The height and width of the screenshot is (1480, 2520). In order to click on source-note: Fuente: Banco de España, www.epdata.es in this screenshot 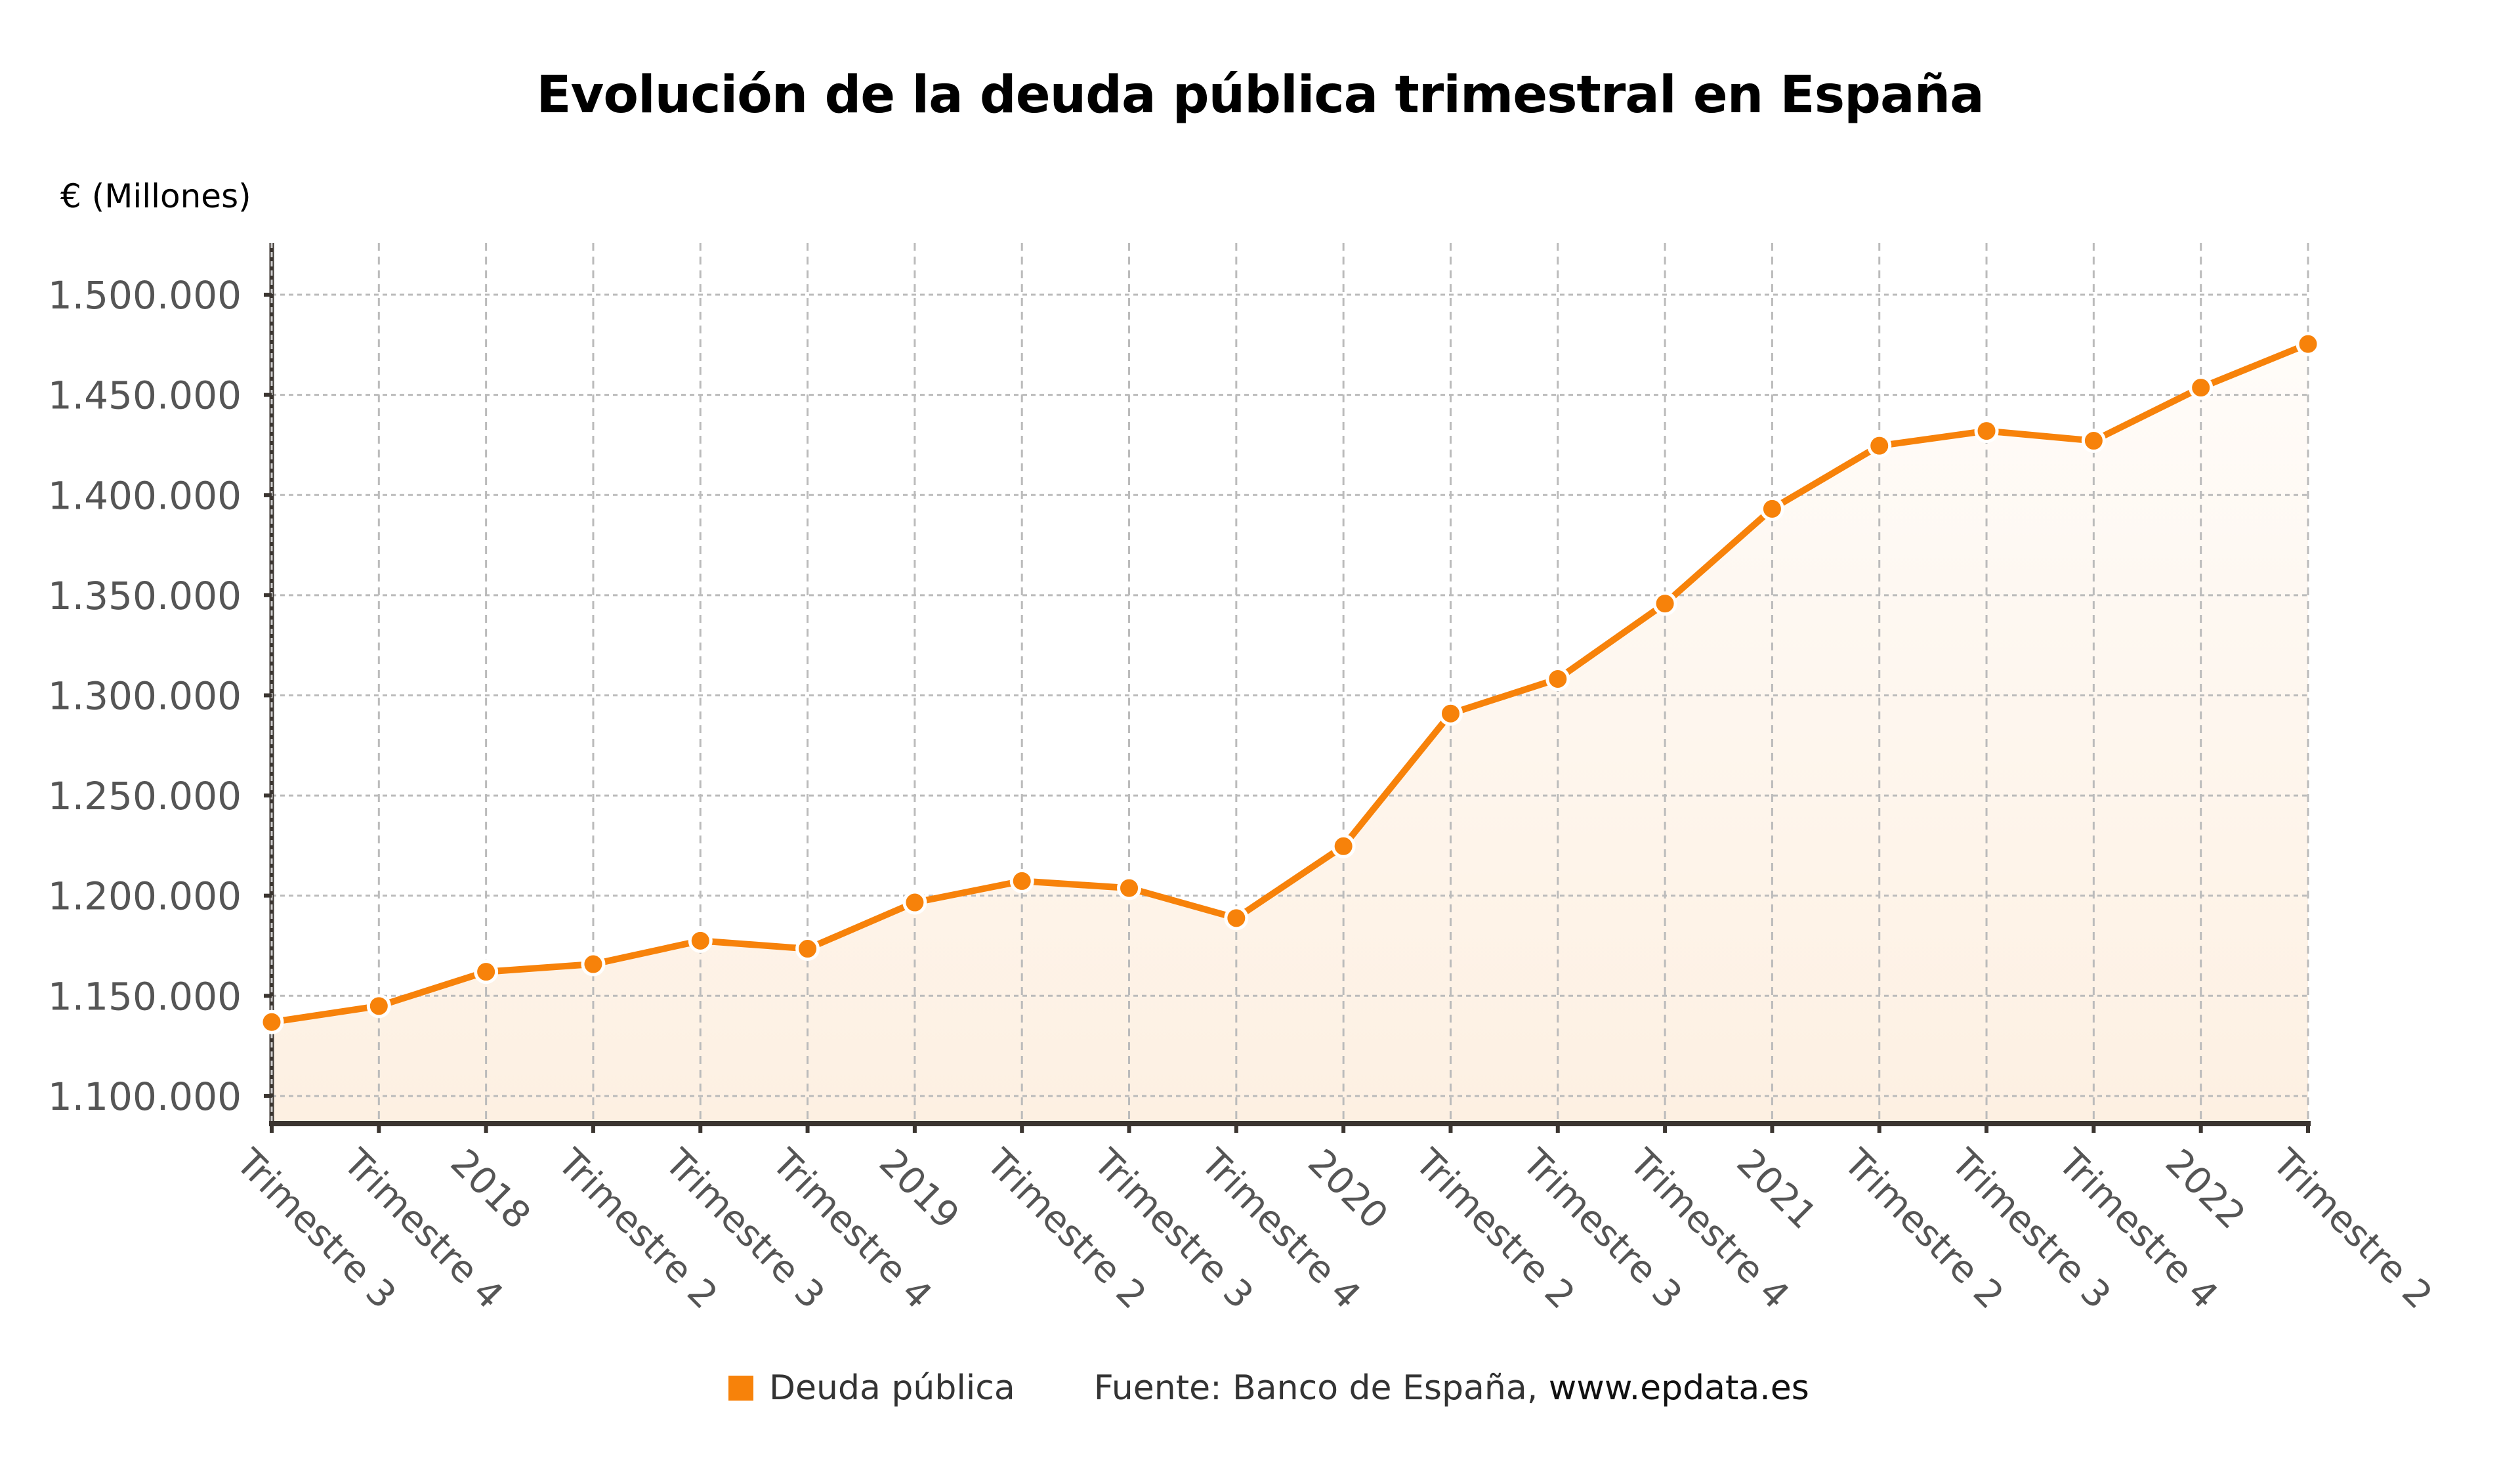, I will do `click(1451, 1388)`.